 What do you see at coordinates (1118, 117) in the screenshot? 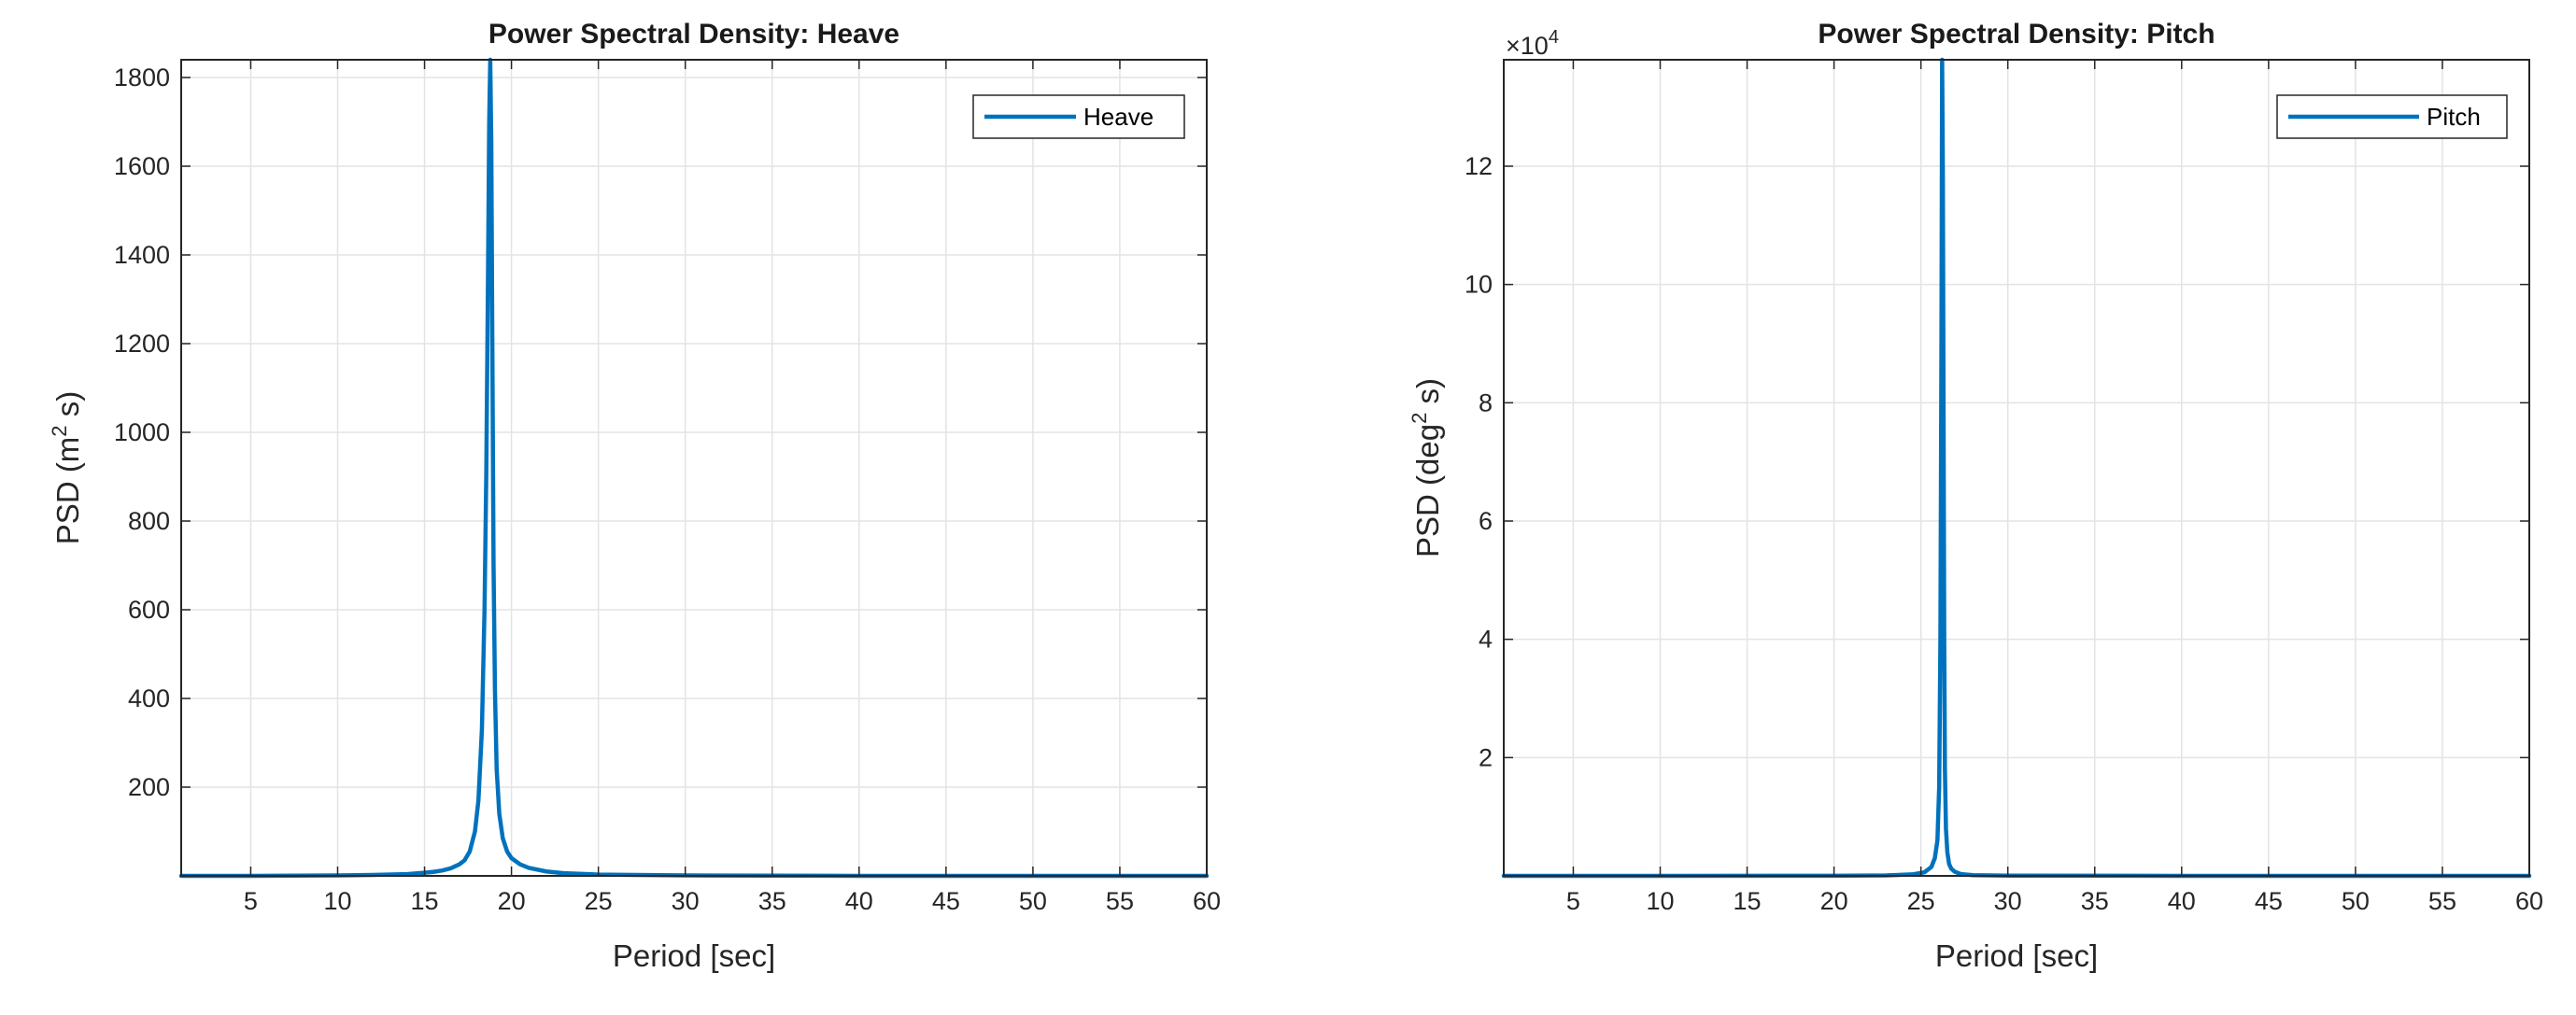
I see `heave-legend-label: Heave` at bounding box center [1118, 117].